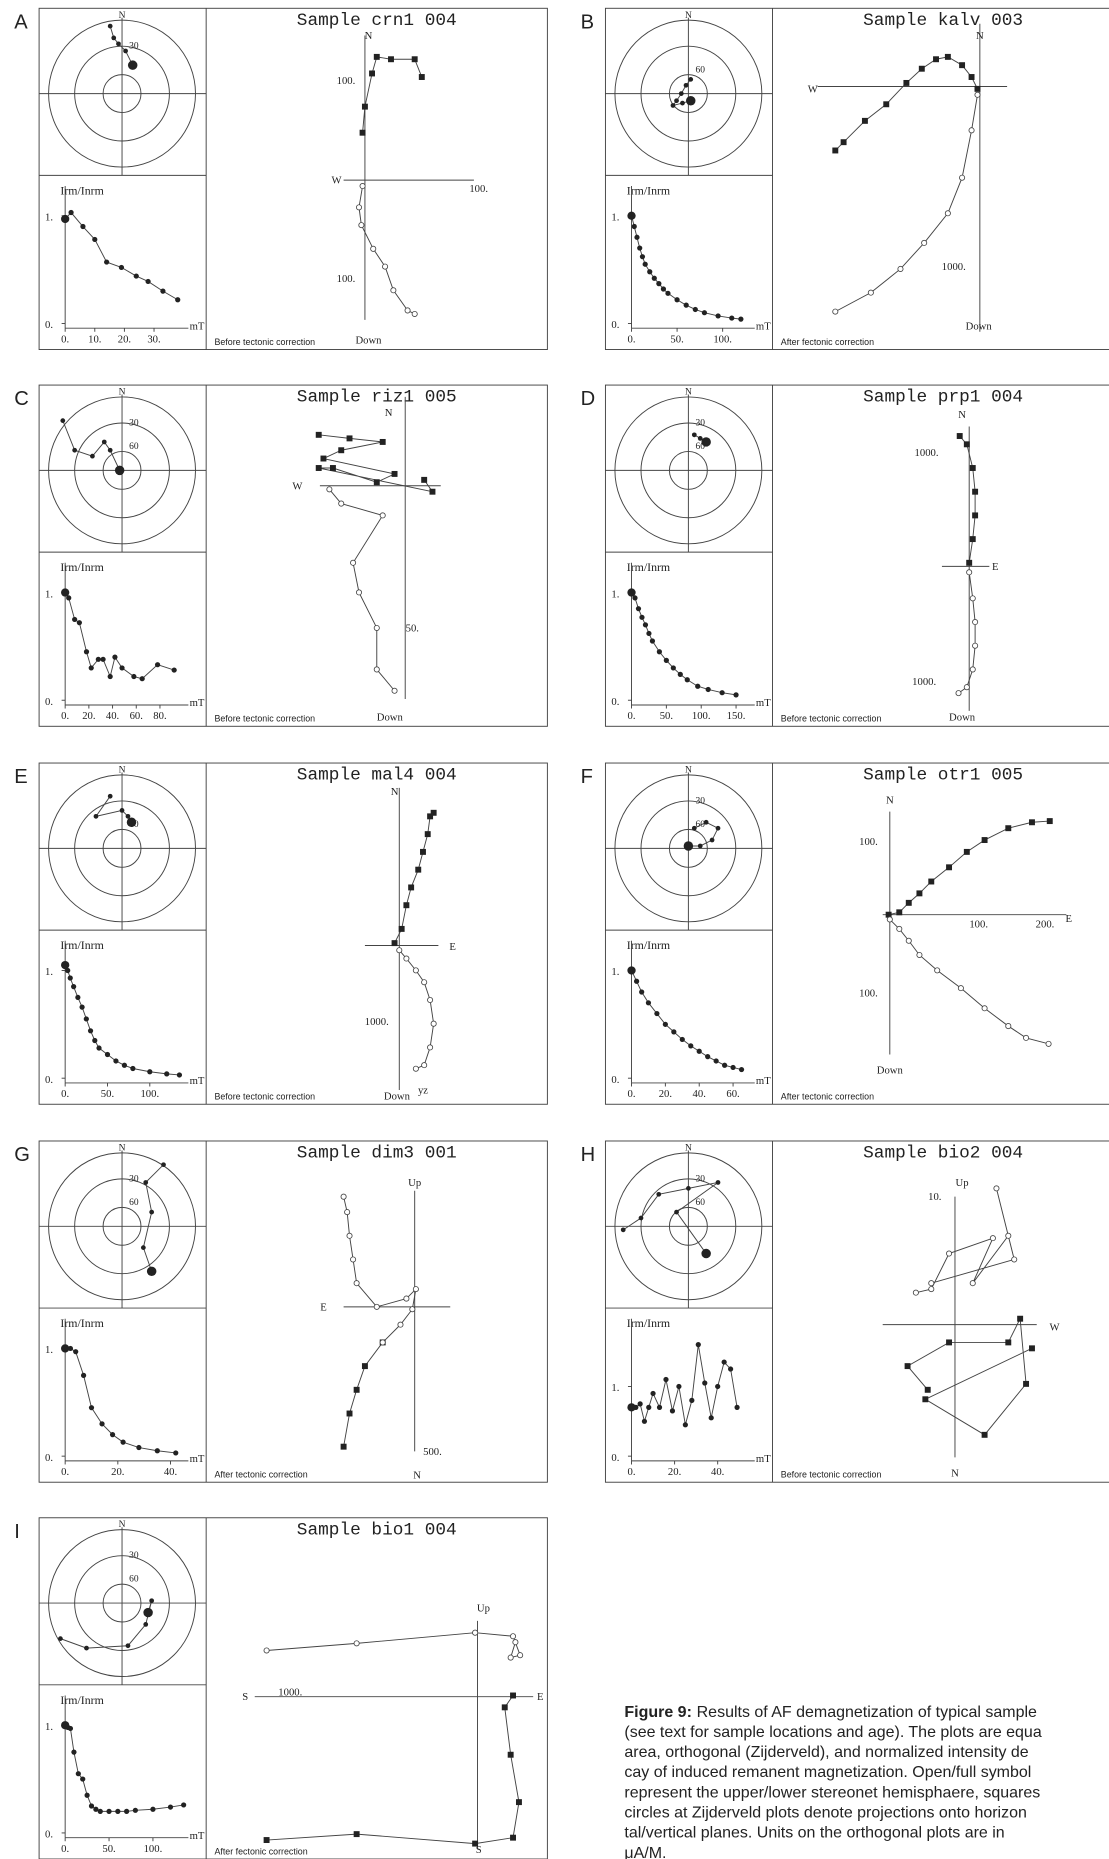 The width and height of the screenshot is (1109, 1859). What do you see at coordinates (153, 339) in the screenshot?
I see `x-tick-label: 30.` at bounding box center [153, 339].